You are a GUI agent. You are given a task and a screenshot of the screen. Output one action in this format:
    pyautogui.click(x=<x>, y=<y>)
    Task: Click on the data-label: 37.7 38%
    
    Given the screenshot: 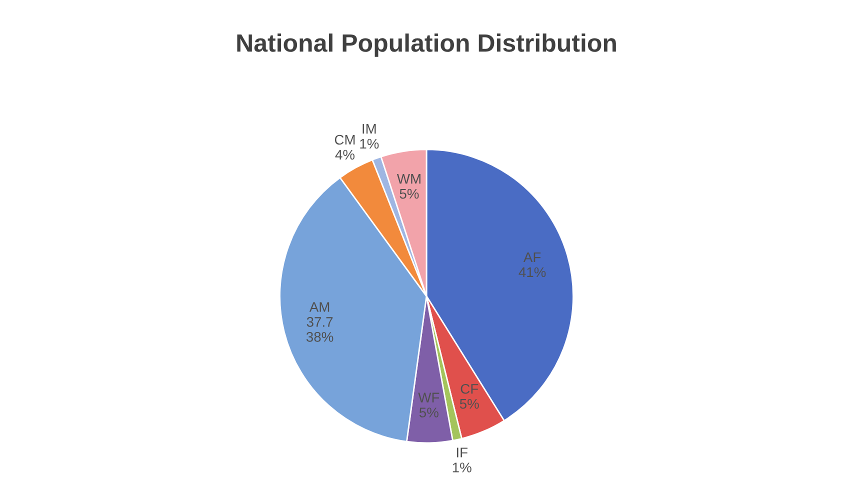 What is the action you would take?
    pyautogui.click(x=320, y=329)
    